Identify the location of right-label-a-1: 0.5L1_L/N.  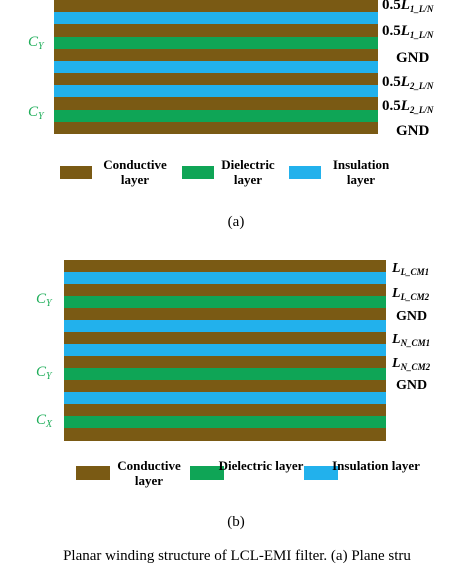
(408, 7).